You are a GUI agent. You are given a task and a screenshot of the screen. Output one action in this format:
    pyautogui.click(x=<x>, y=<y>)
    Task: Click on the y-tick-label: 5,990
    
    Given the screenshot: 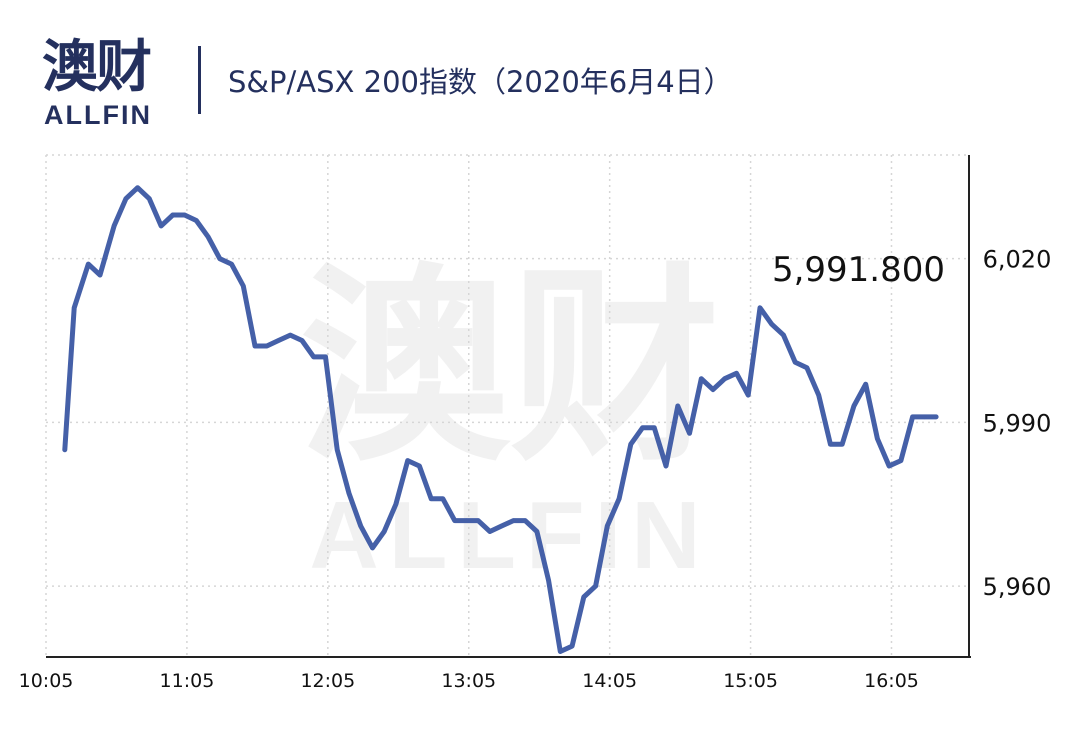 What is the action you would take?
    pyautogui.click(x=1017, y=423)
    